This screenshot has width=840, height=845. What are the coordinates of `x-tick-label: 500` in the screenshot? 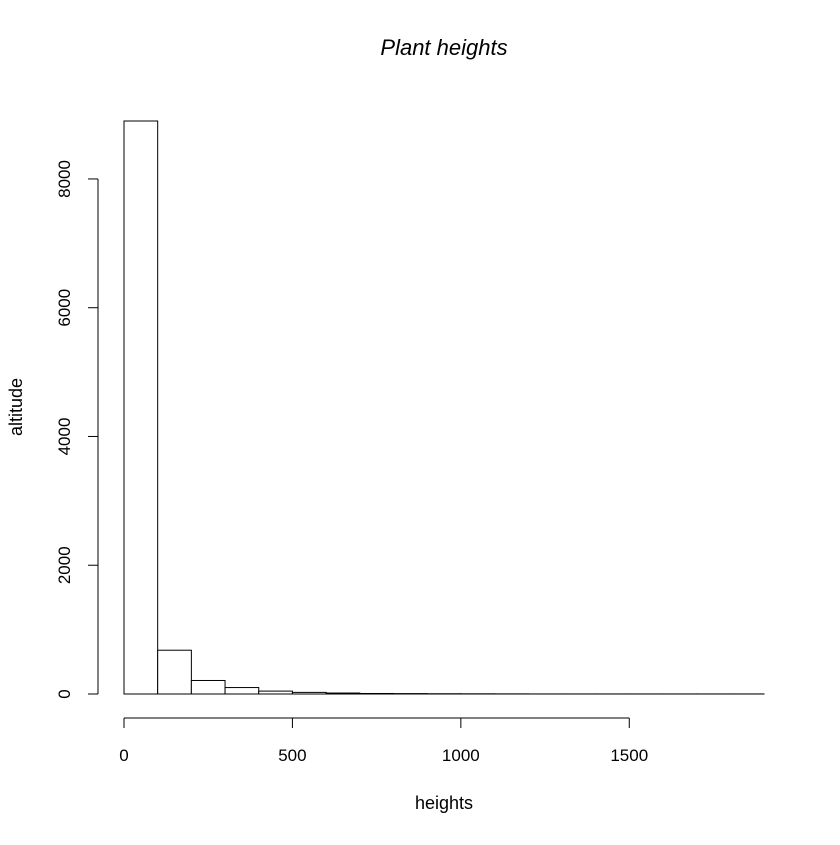 It's located at (292, 755).